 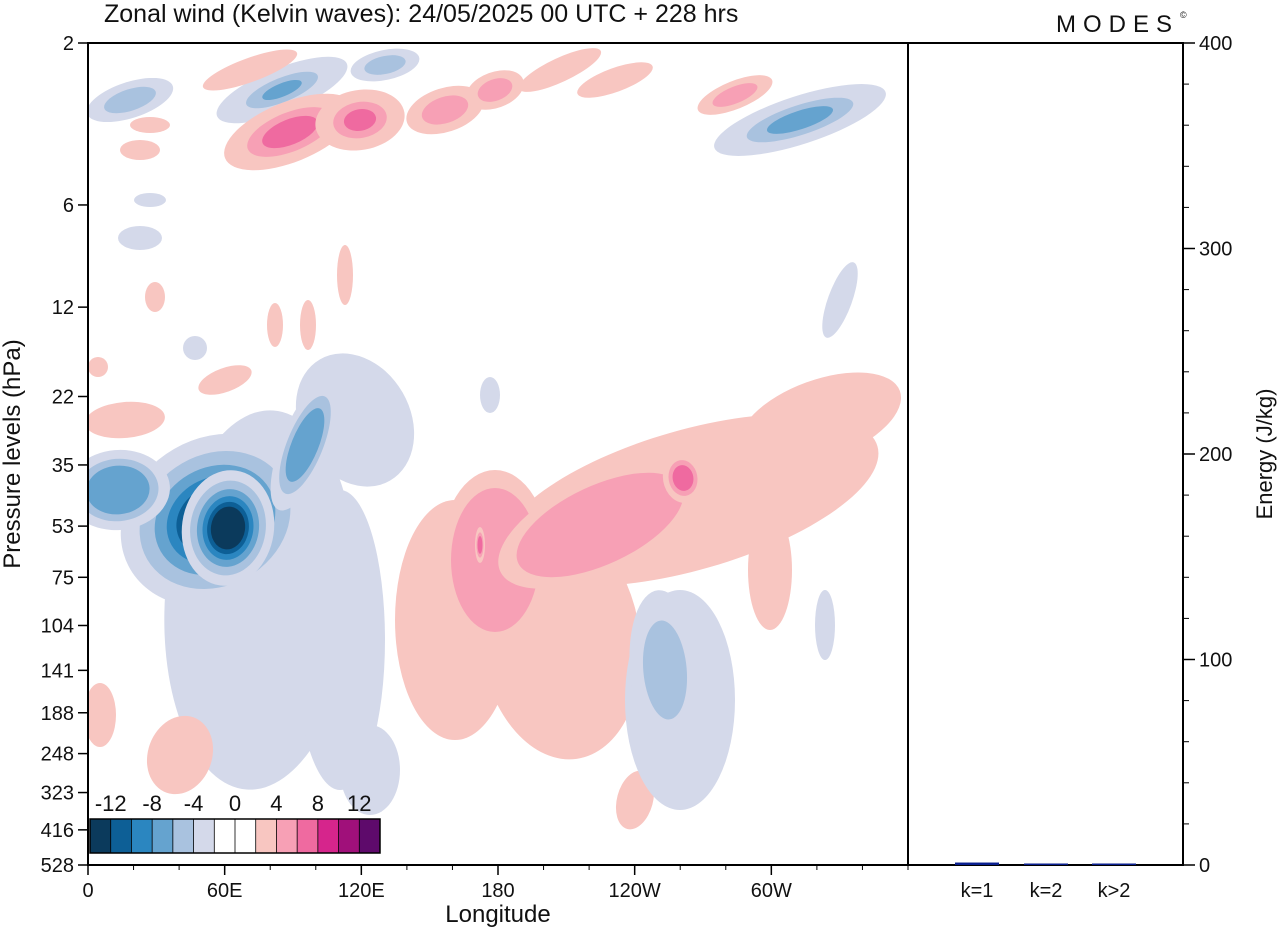 I want to click on x-tick-label: 180, so click(x=497, y=891).